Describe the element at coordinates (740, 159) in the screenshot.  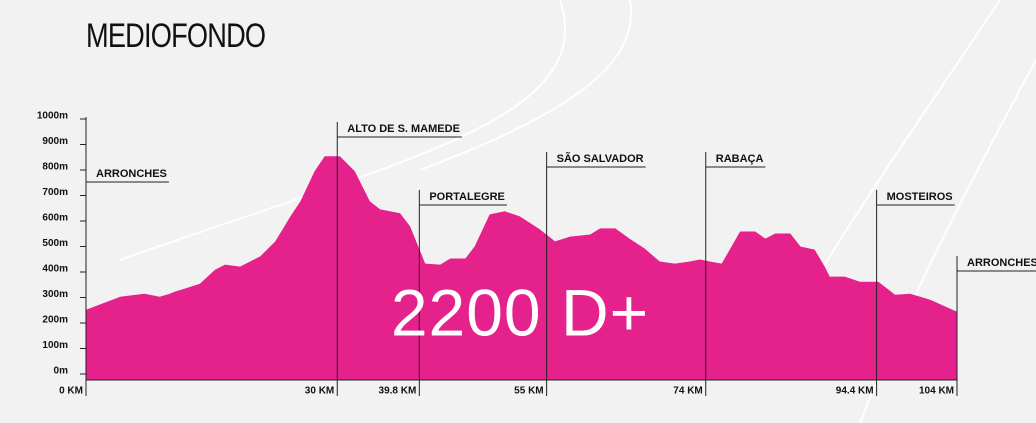
I see `waypoint-label: RABAÇA` at that location.